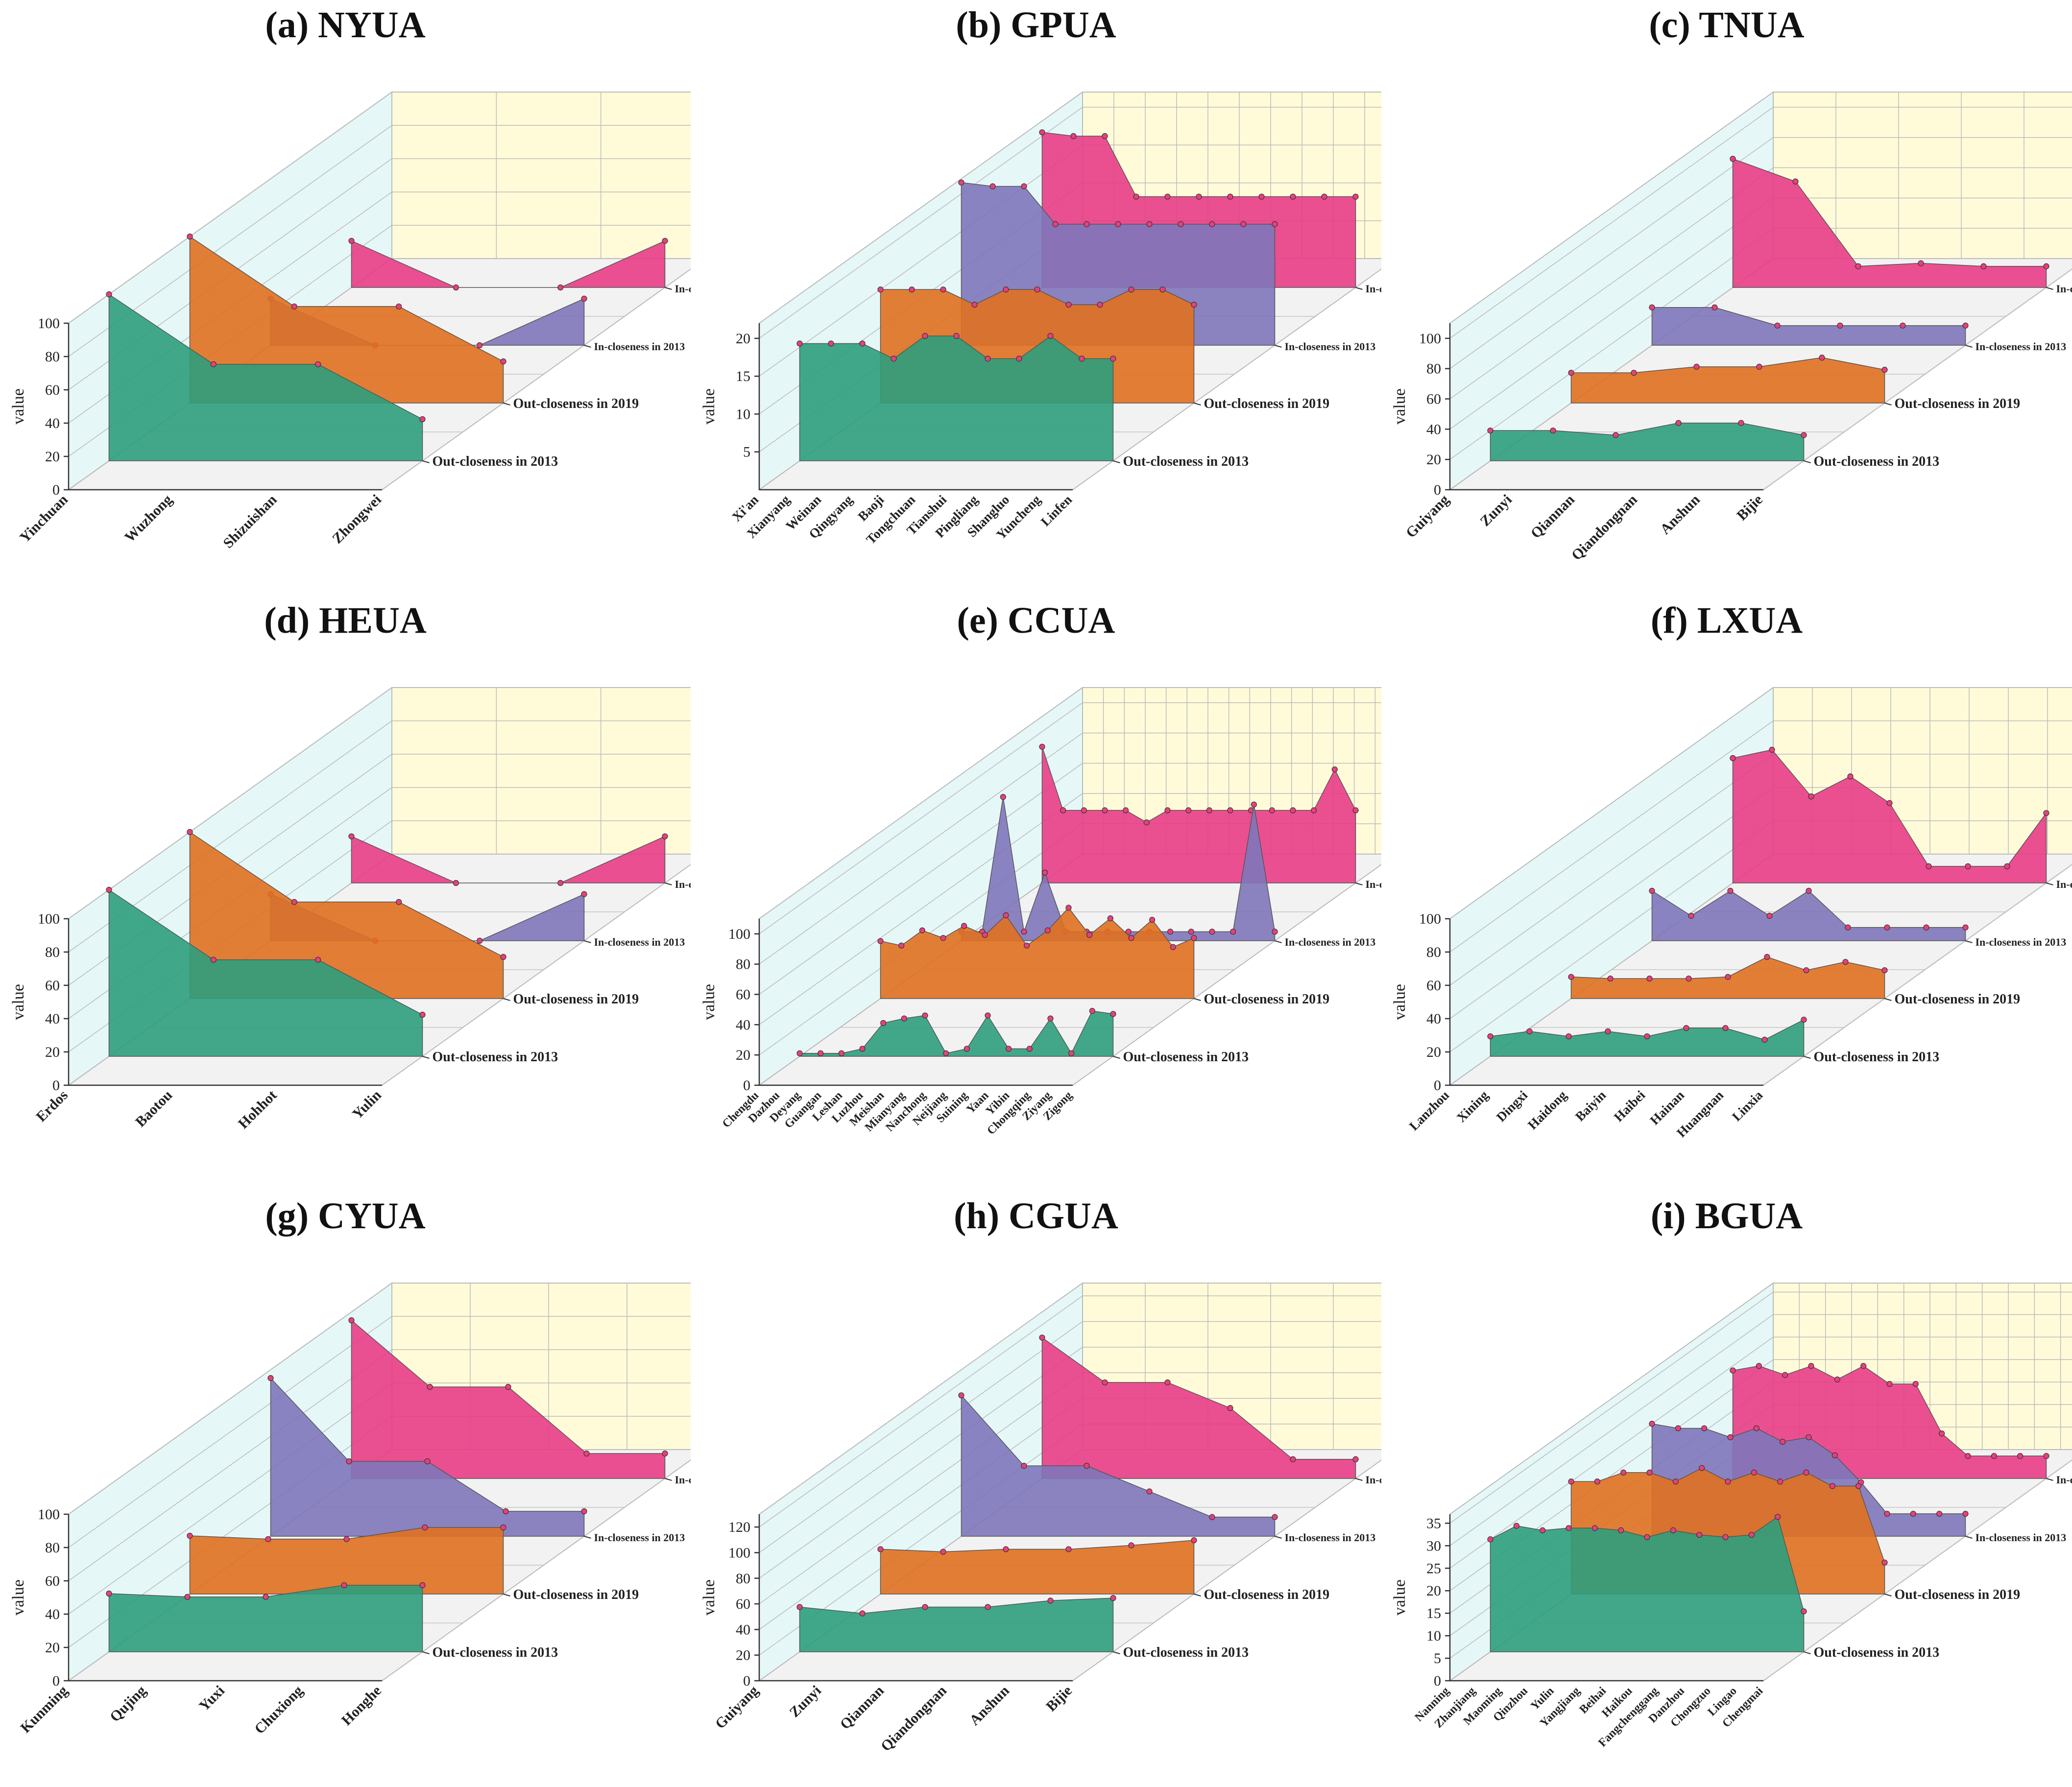 This screenshot has height=1787, width=2072. I want to click on category-label: Chuxiong, so click(278, 1710).